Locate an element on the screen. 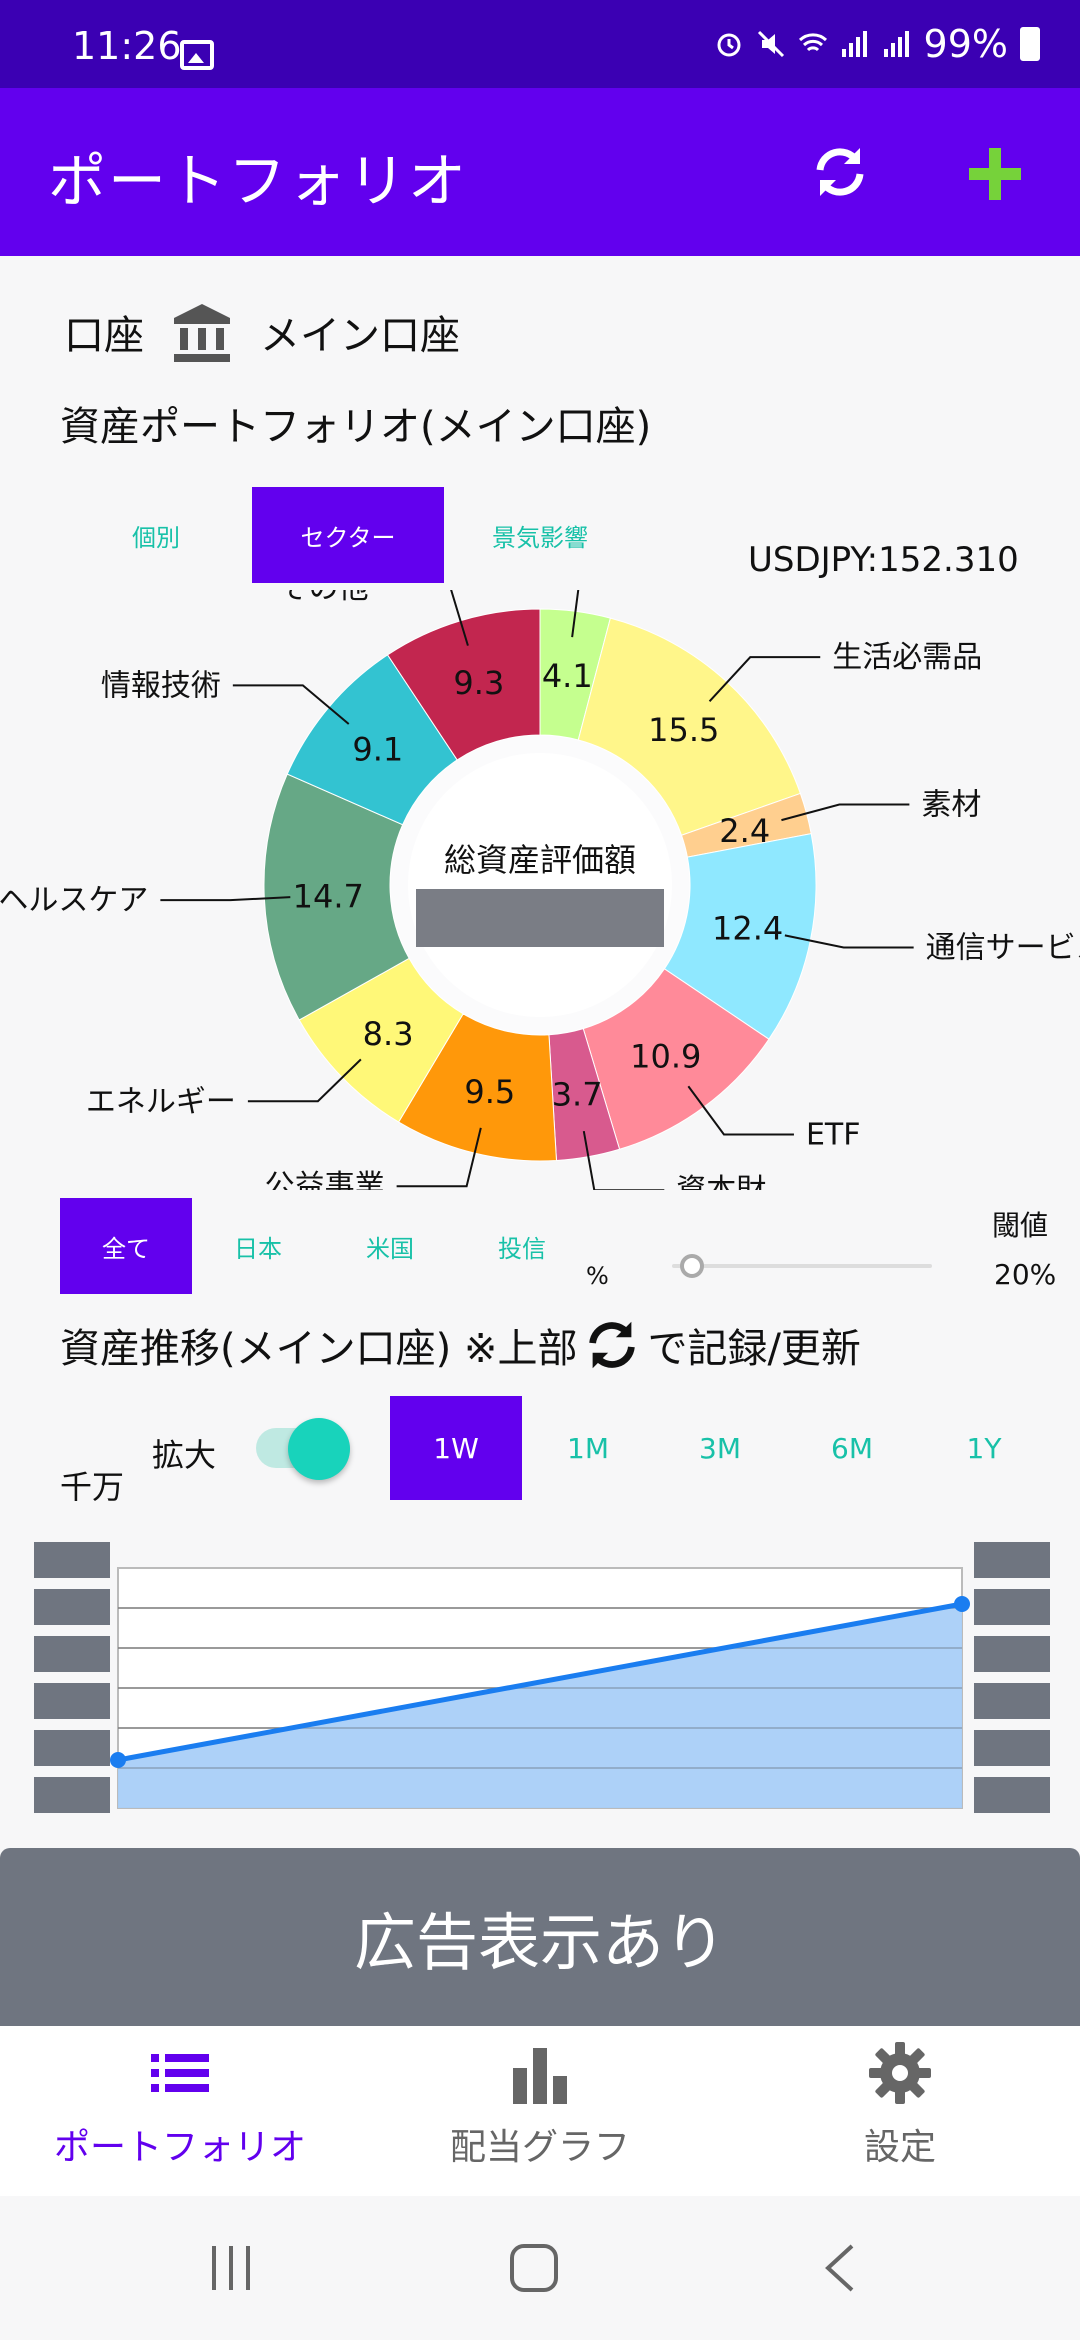 The image size is (1080, 2340). history-title-after: で記録/更新 is located at coordinates (754, 1349).